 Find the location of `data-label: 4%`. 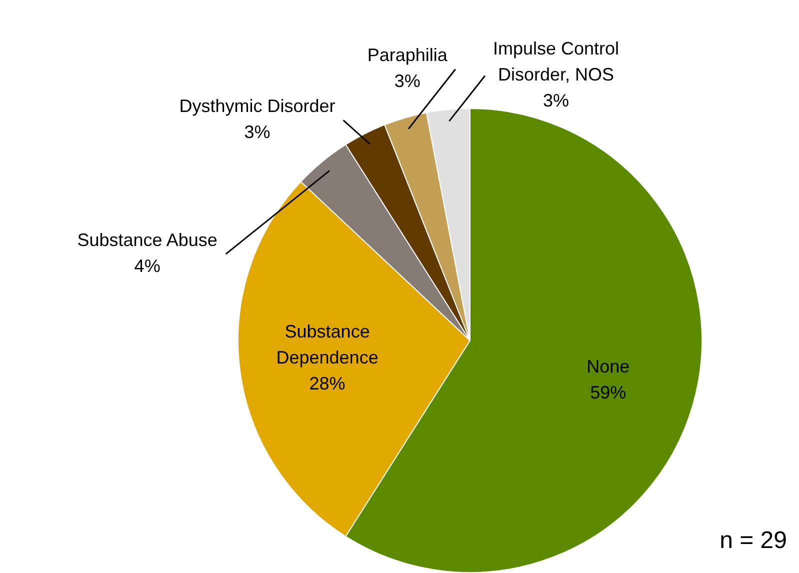

data-label: 4% is located at coordinates (147, 266).